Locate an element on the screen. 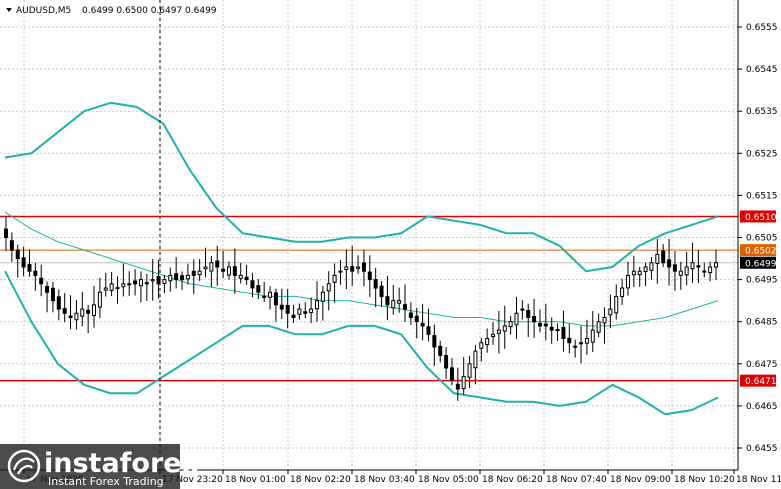  watermark-logo: instaforex Instant Forex Trading is located at coordinates (99, 466).